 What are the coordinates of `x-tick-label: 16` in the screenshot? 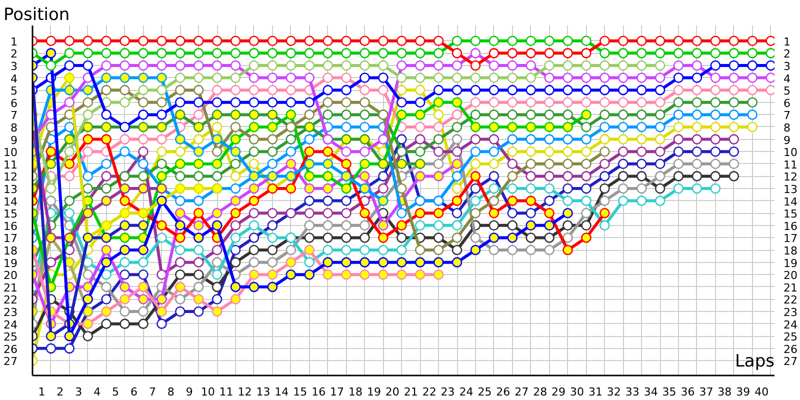 It's located at (319, 392).